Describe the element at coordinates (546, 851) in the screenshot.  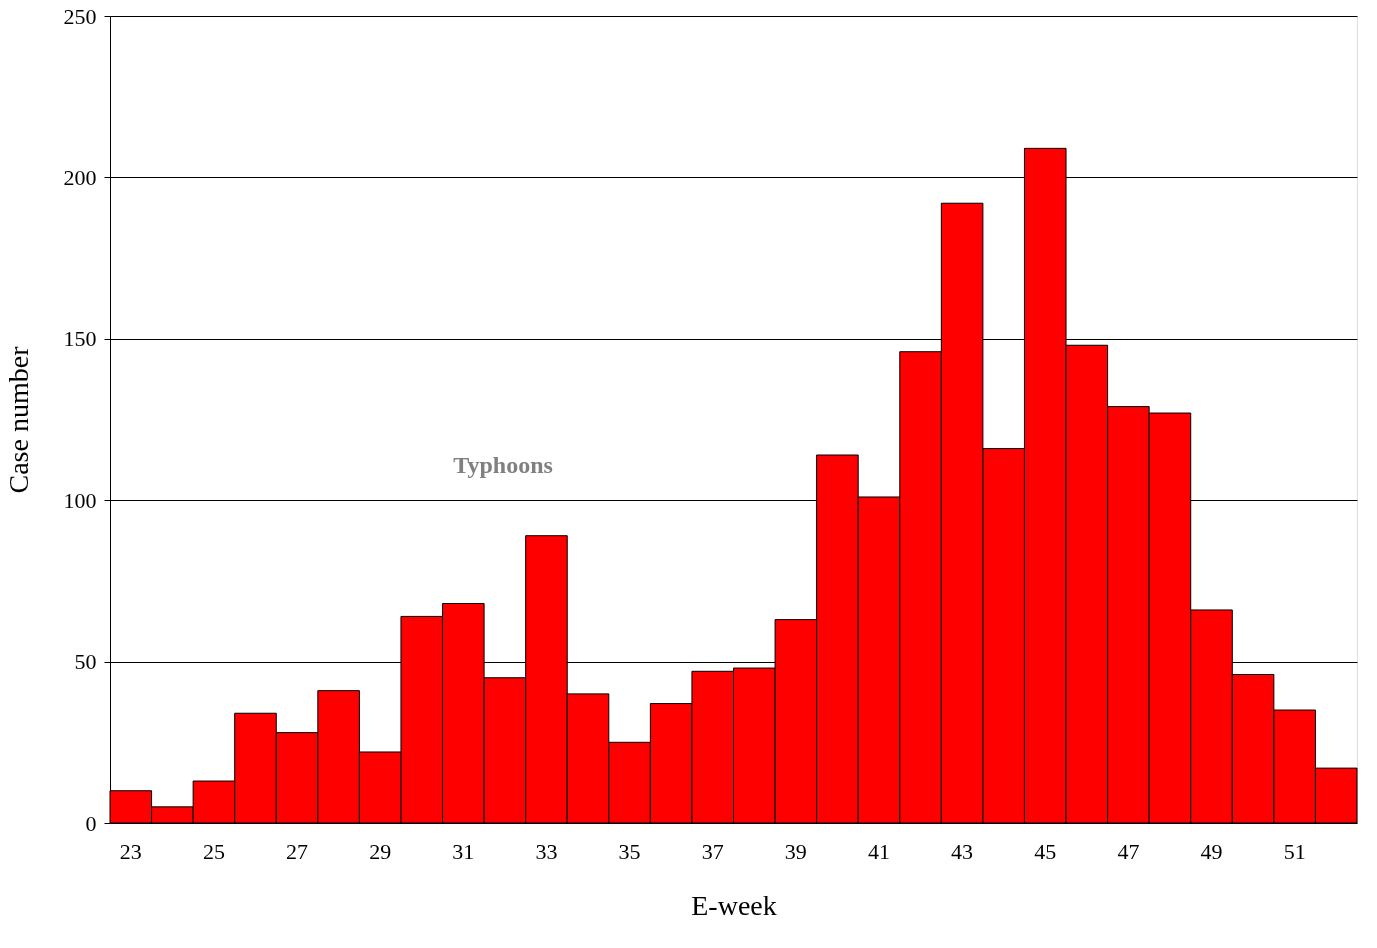
I see `x-tick-label: 33` at that location.